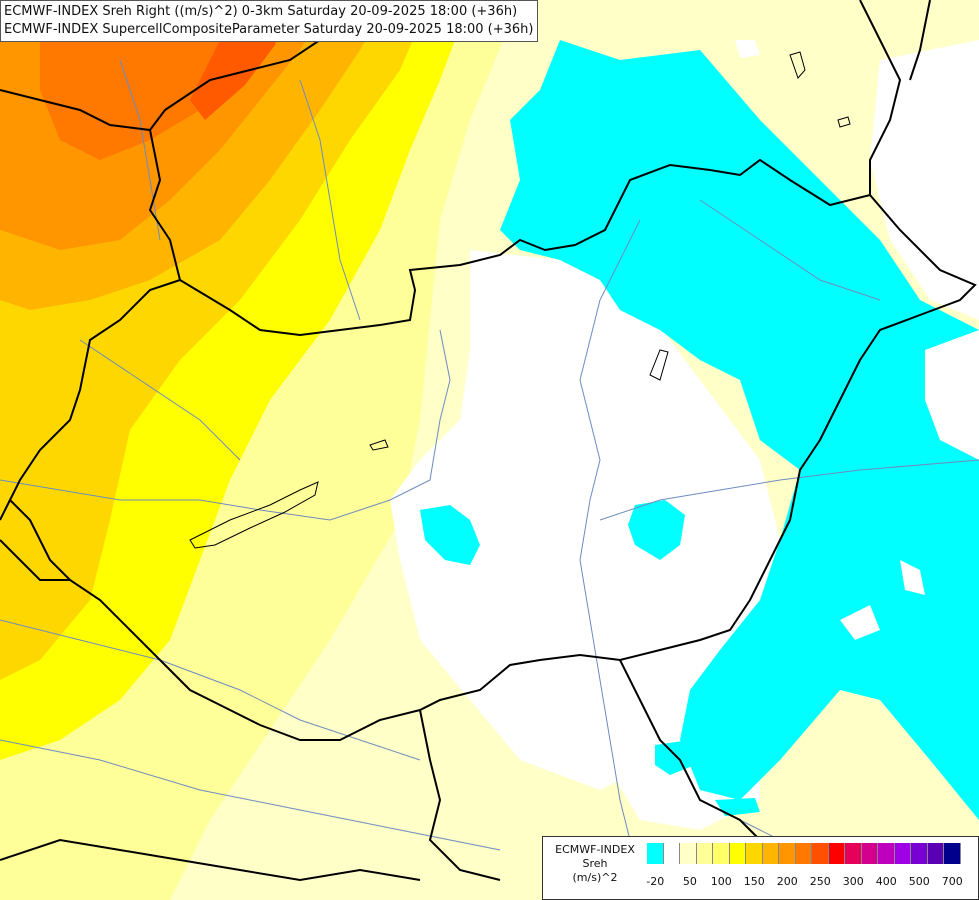 The image size is (979, 900). What do you see at coordinates (952, 881) in the screenshot?
I see `legend-tick: 700` at bounding box center [952, 881].